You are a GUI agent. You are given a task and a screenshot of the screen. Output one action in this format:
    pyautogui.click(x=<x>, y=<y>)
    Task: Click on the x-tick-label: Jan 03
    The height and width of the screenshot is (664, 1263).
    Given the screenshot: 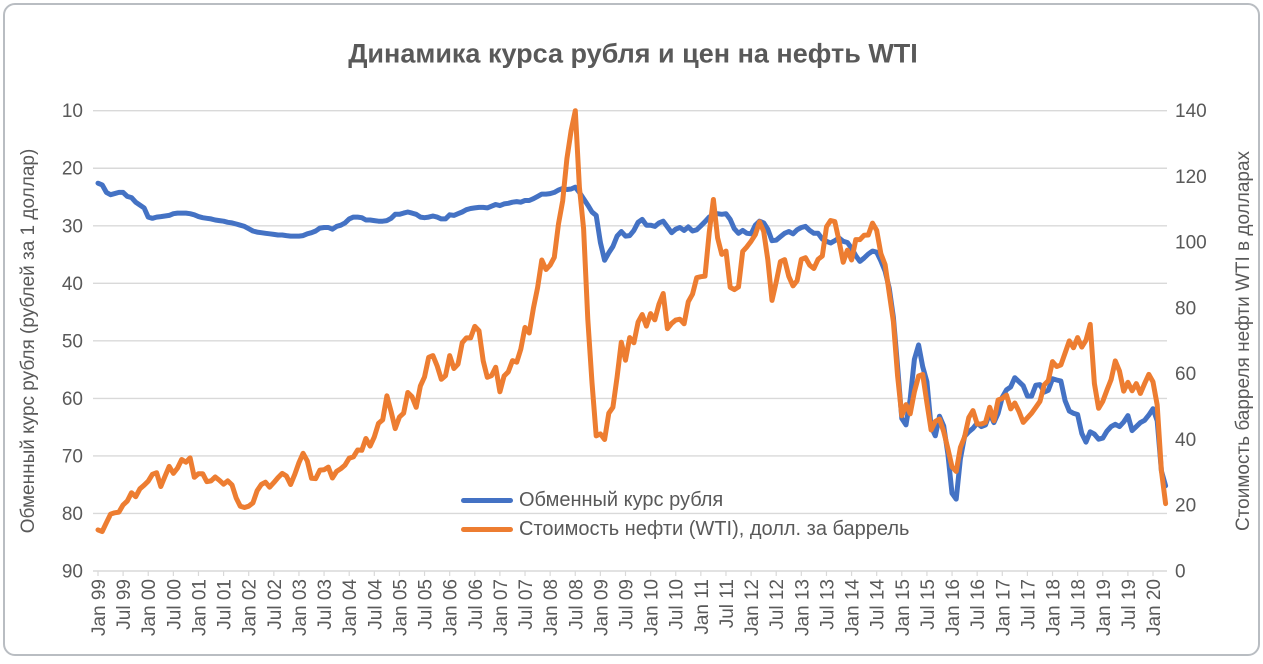 What is the action you would take?
    pyautogui.click(x=300, y=607)
    